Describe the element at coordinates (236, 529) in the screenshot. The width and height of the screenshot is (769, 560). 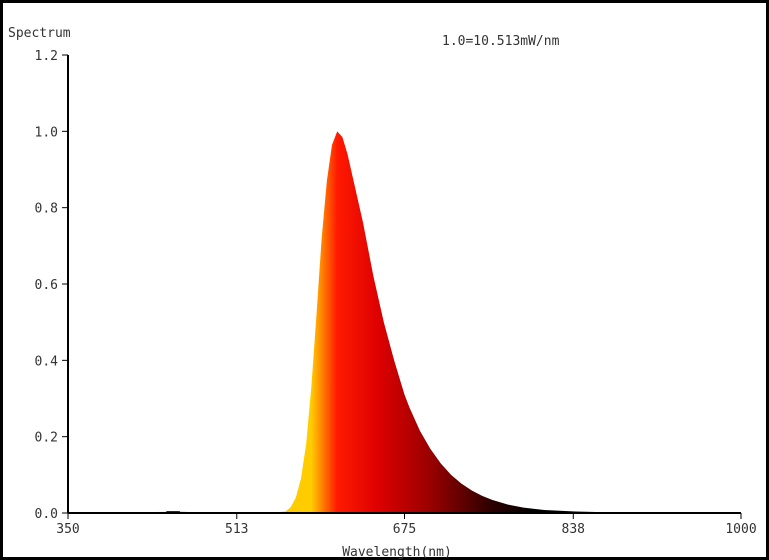
I see `x-tick-label: 513` at that location.